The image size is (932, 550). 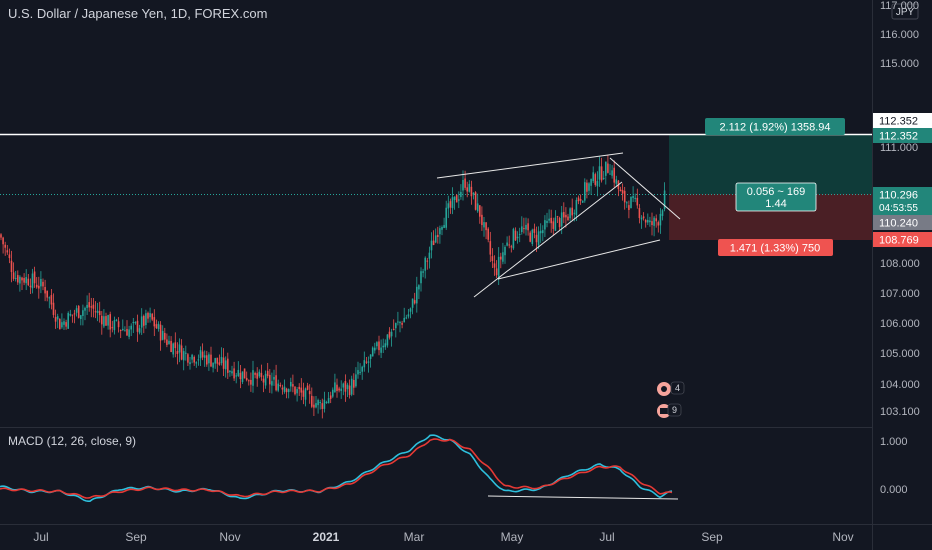 I want to click on earnings-marker: 4, so click(x=671, y=388).